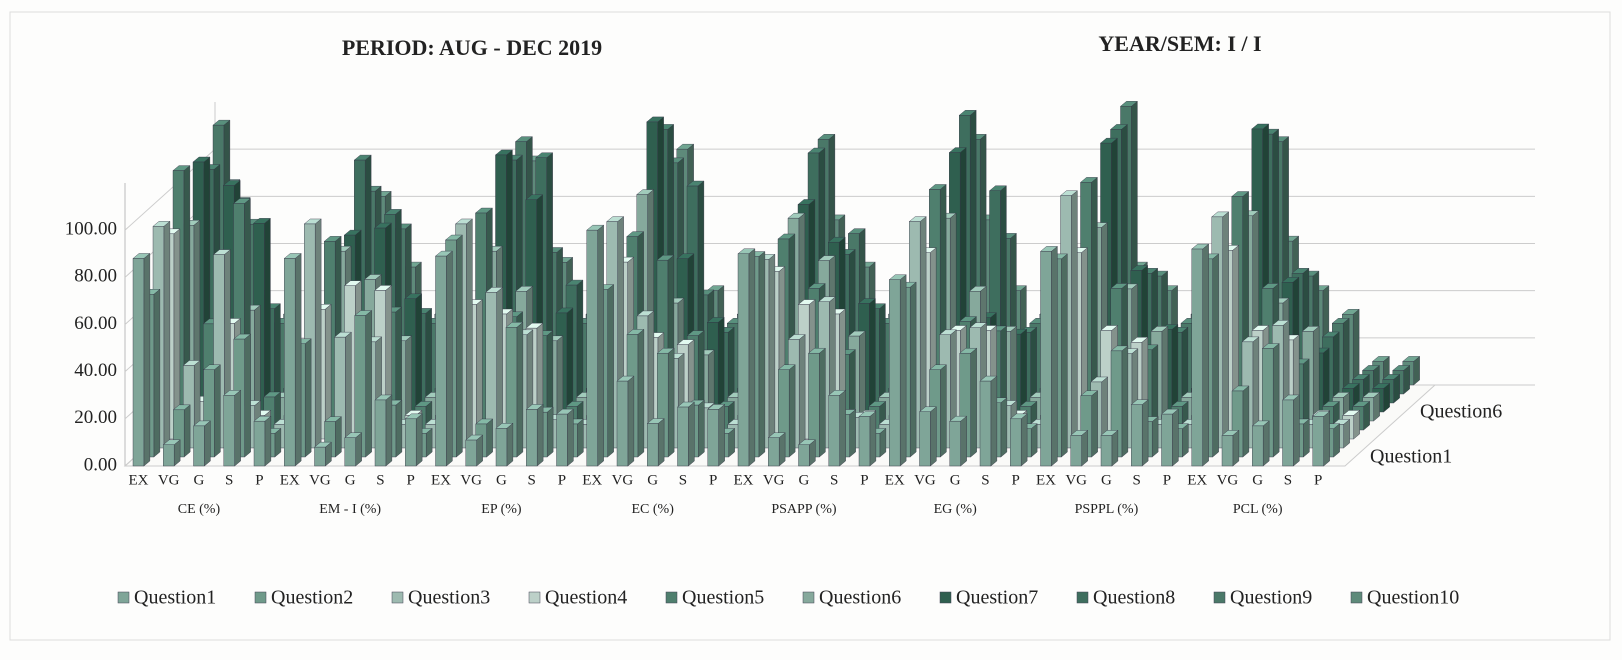  What do you see at coordinates (860, 598) in the screenshot?
I see `legend-label: Question6` at bounding box center [860, 598].